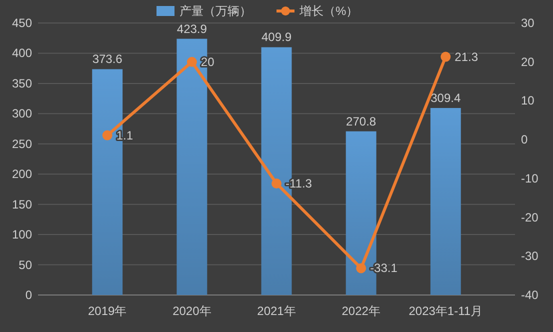 This screenshot has width=553, height=332. Describe the element at coordinates (530, 295) in the screenshot. I see `y2-tick-label: -40` at that location.